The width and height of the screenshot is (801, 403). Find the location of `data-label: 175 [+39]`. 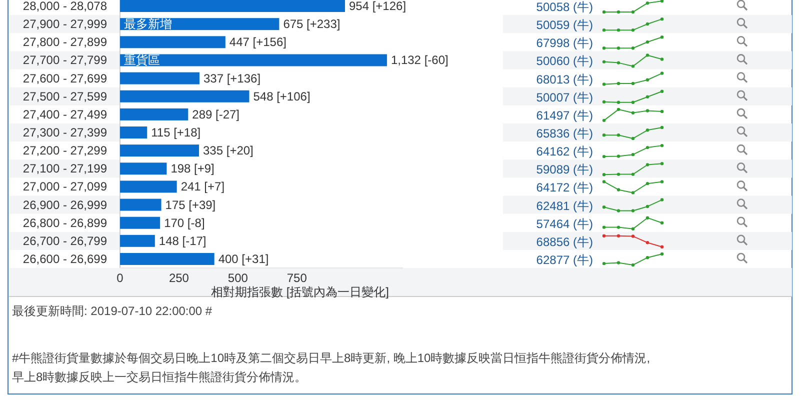

data-label: 175 [+39] is located at coordinates (190, 205).